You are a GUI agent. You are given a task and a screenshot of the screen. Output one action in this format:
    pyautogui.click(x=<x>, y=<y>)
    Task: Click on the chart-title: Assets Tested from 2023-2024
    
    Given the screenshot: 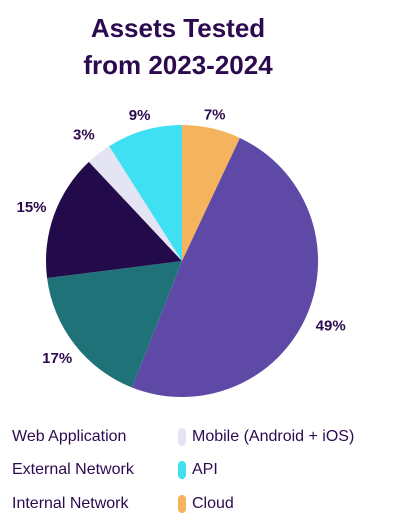 What is the action you would take?
    pyautogui.click(x=178, y=47)
    